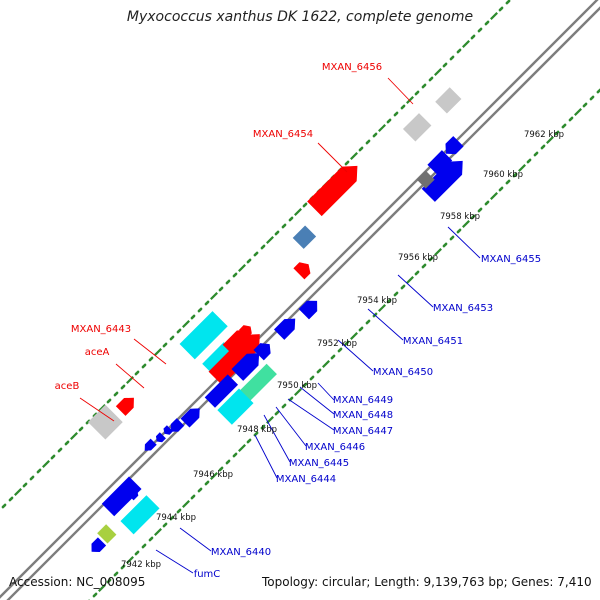  What do you see at coordinates (363, 415) in the screenshot?
I see `gene-label-mxan-6448: MXAN_6448` at bounding box center [363, 415].